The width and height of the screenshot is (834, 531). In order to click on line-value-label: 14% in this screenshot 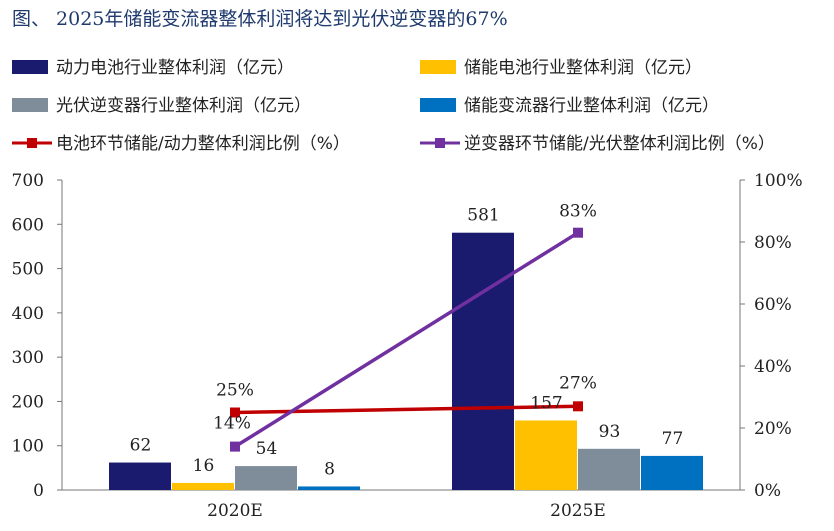, I will do `click(232, 424)`.